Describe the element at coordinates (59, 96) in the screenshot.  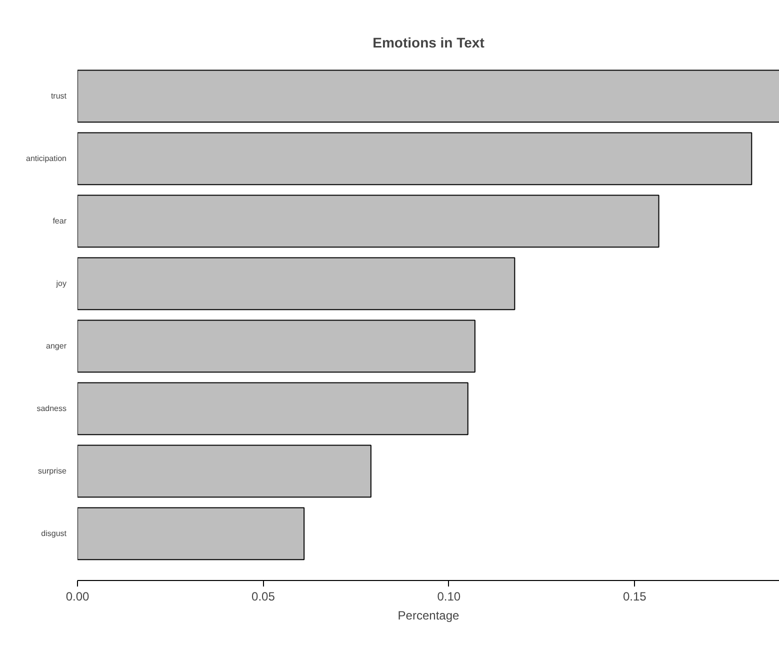
I see `y-tick-label: trust` at that location.